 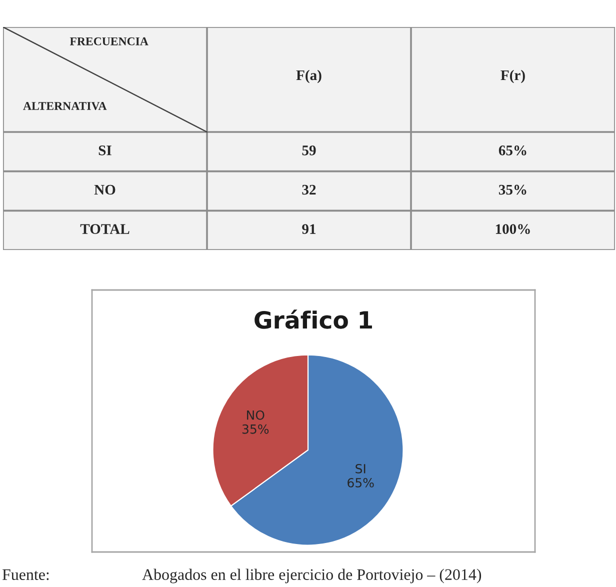 What do you see at coordinates (361, 483) in the screenshot?
I see `data-label: 65%` at bounding box center [361, 483].